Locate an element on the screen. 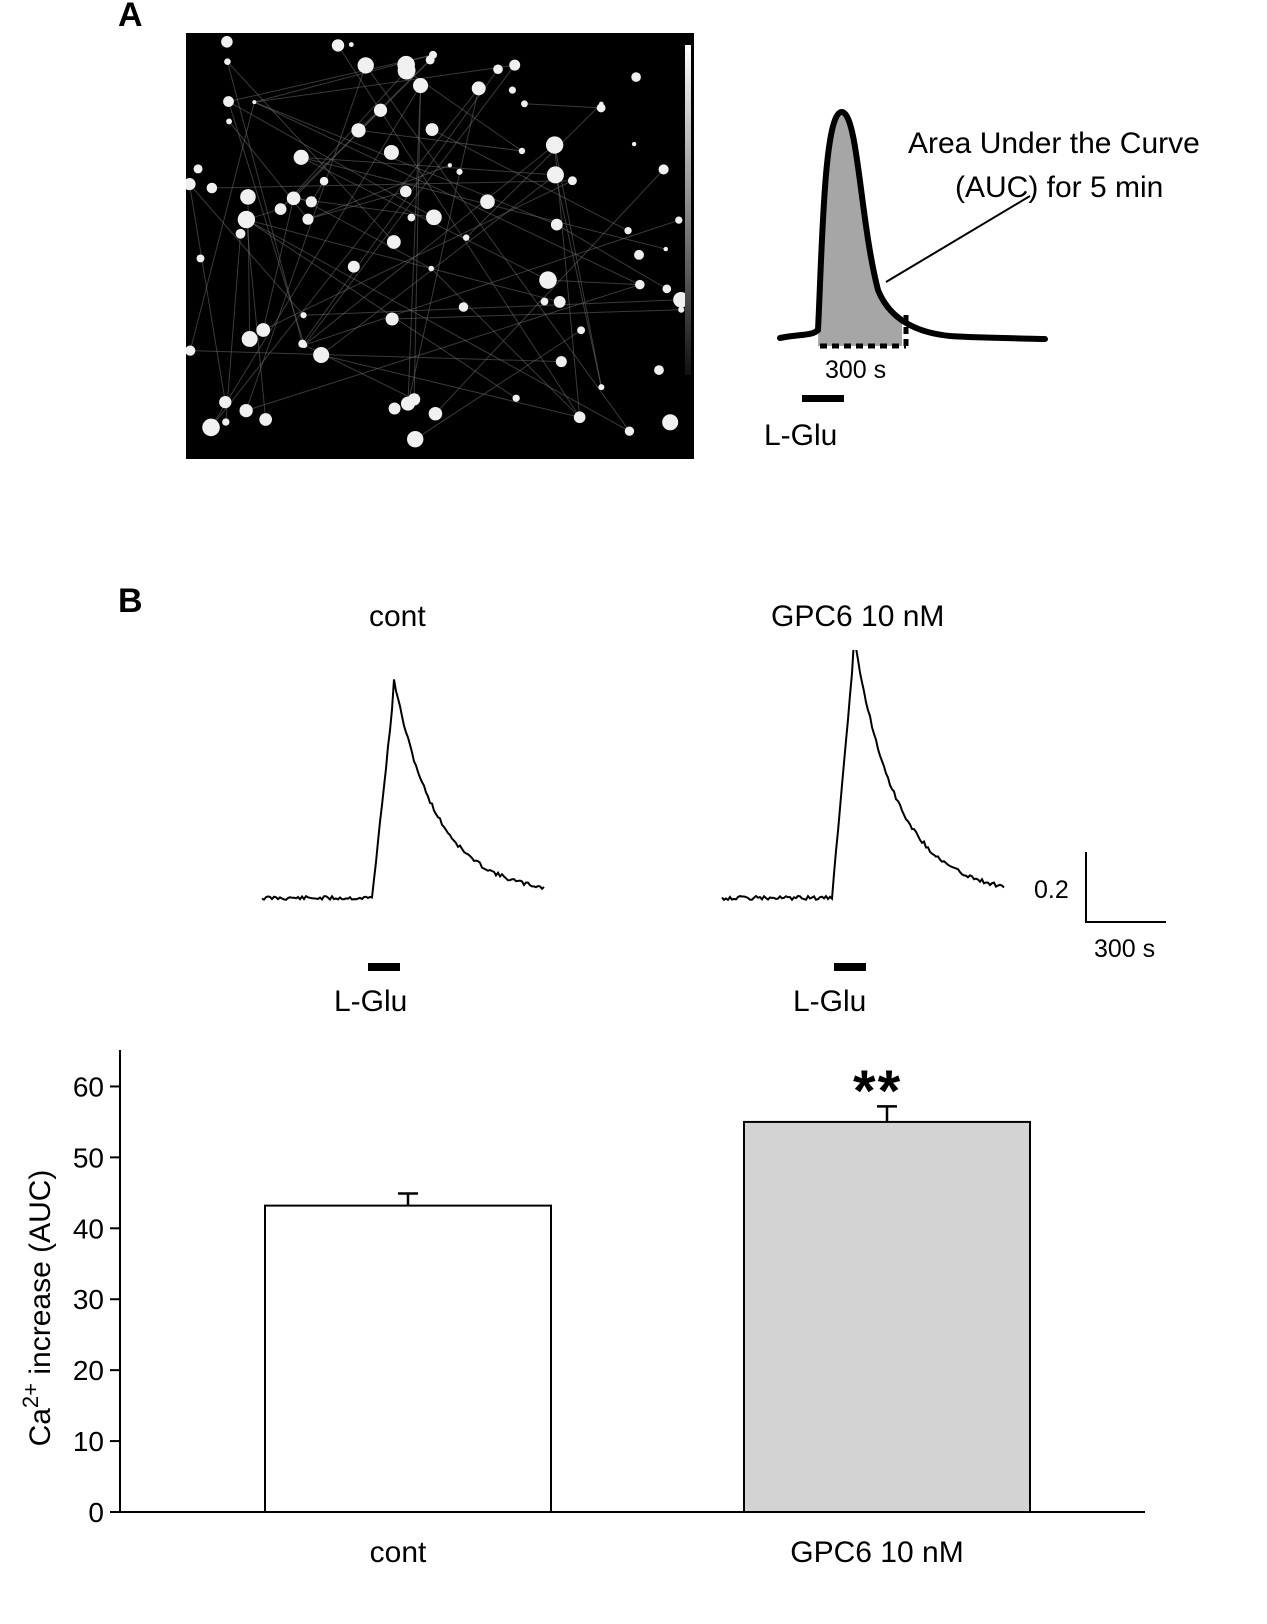 The image size is (1267, 1624). trace-gpc6-line is located at coordinates (863, 776).